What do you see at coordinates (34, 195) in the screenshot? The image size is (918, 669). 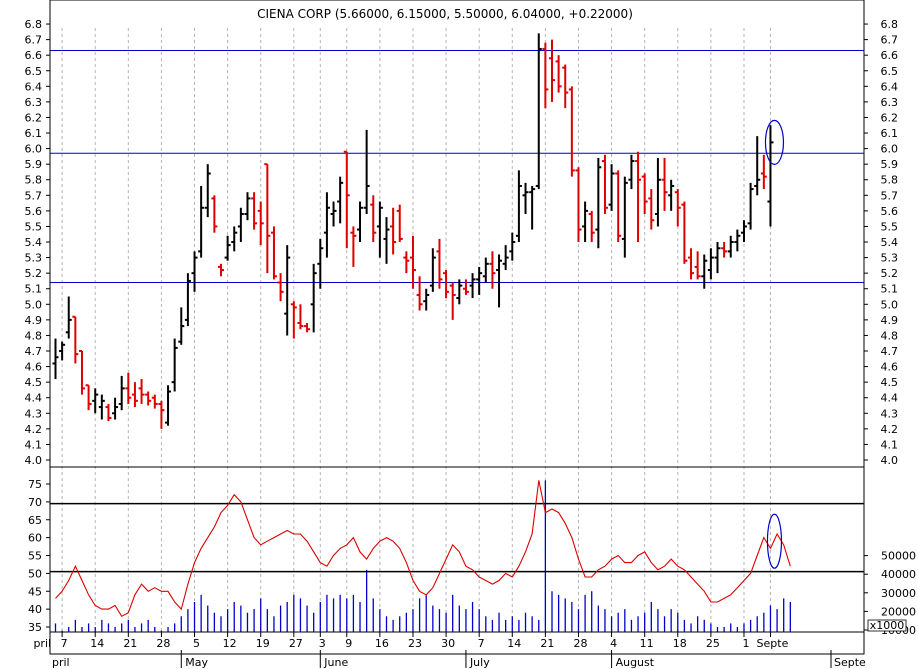 I see `y-tick-label: 5.7` at bounding box center [34, 195].